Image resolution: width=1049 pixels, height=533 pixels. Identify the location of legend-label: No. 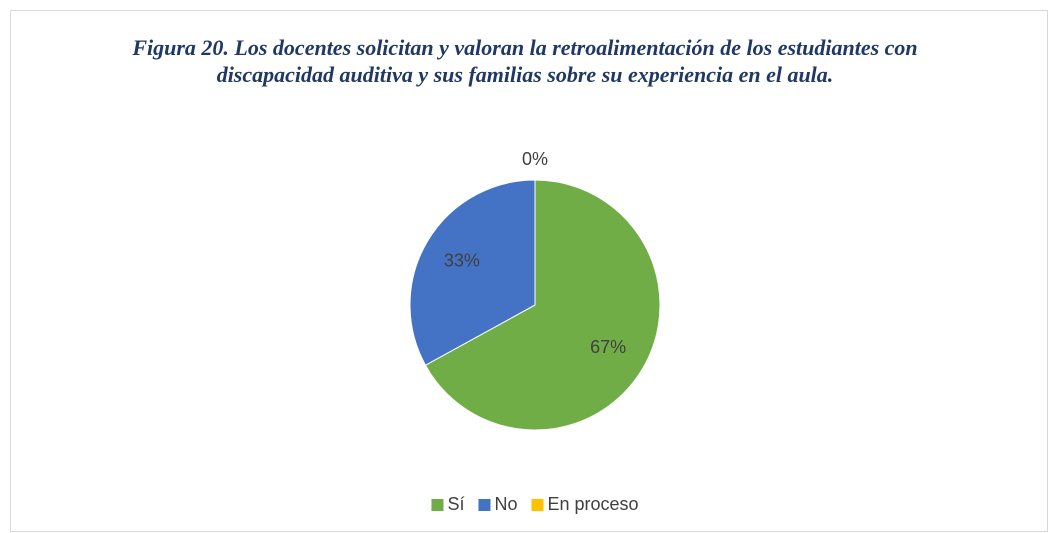
(505, 504).